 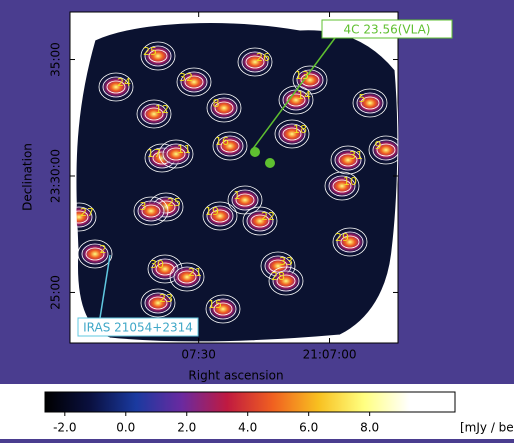 What do you see at coordinates (342, 237) in the screenshot?
I see `source-label: 29` at bounding box center [342, 237].